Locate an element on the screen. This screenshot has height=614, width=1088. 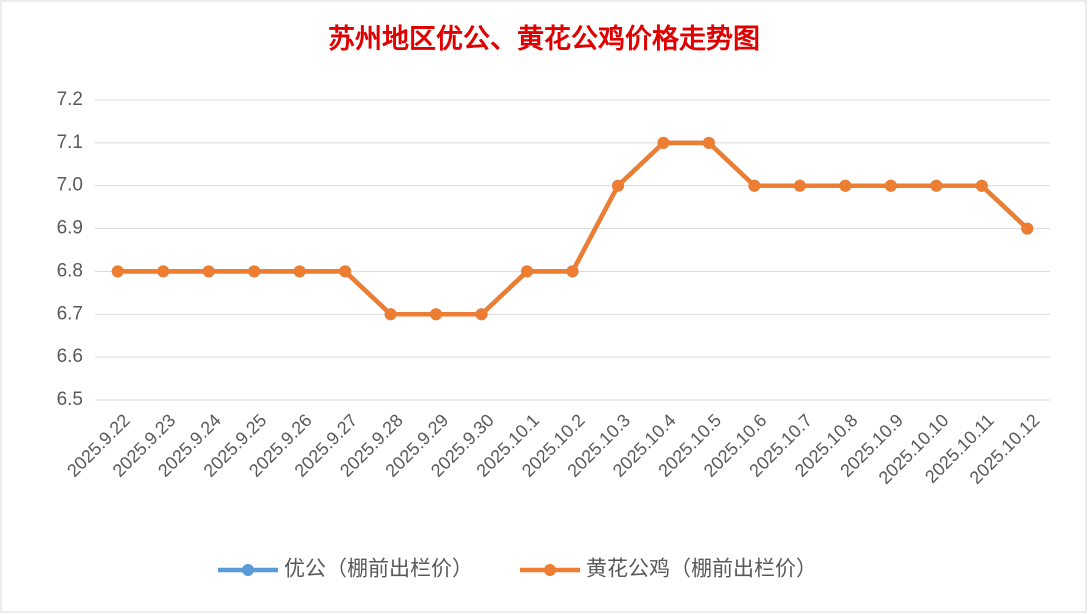
legend-label: 黄花公鸡（棚前出栏价） is located at coordinates (701, 569).